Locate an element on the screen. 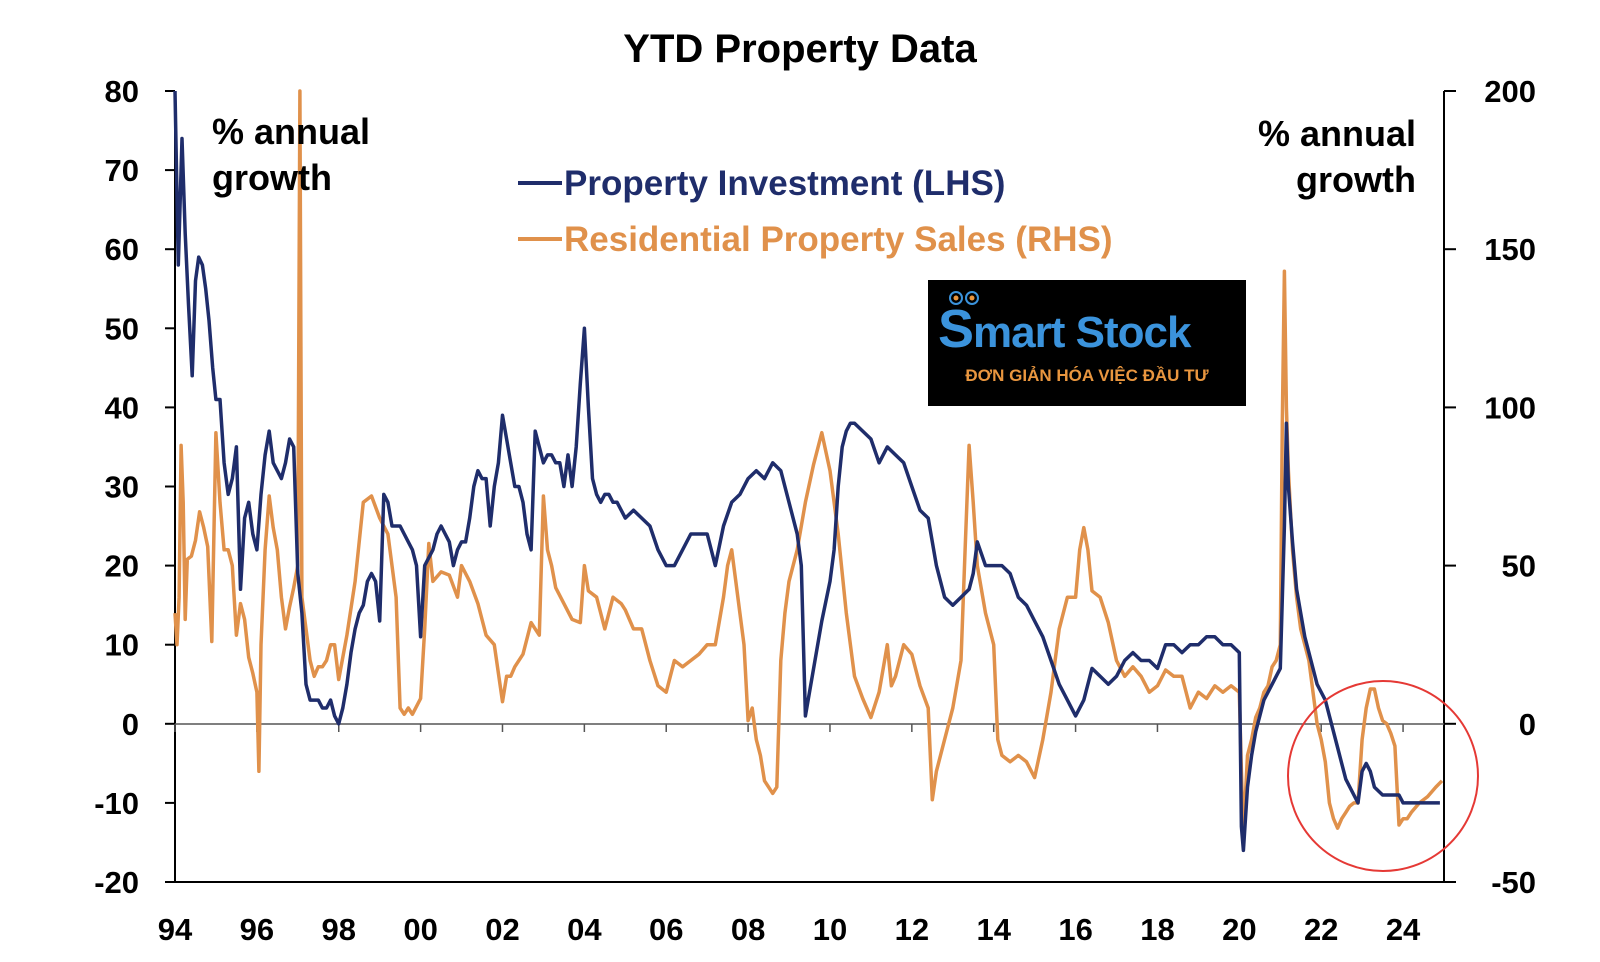 Image resolution: width=1600 pixels, height=962 pixels. x-tick-label: 98 is located at coordinates (338, 929).